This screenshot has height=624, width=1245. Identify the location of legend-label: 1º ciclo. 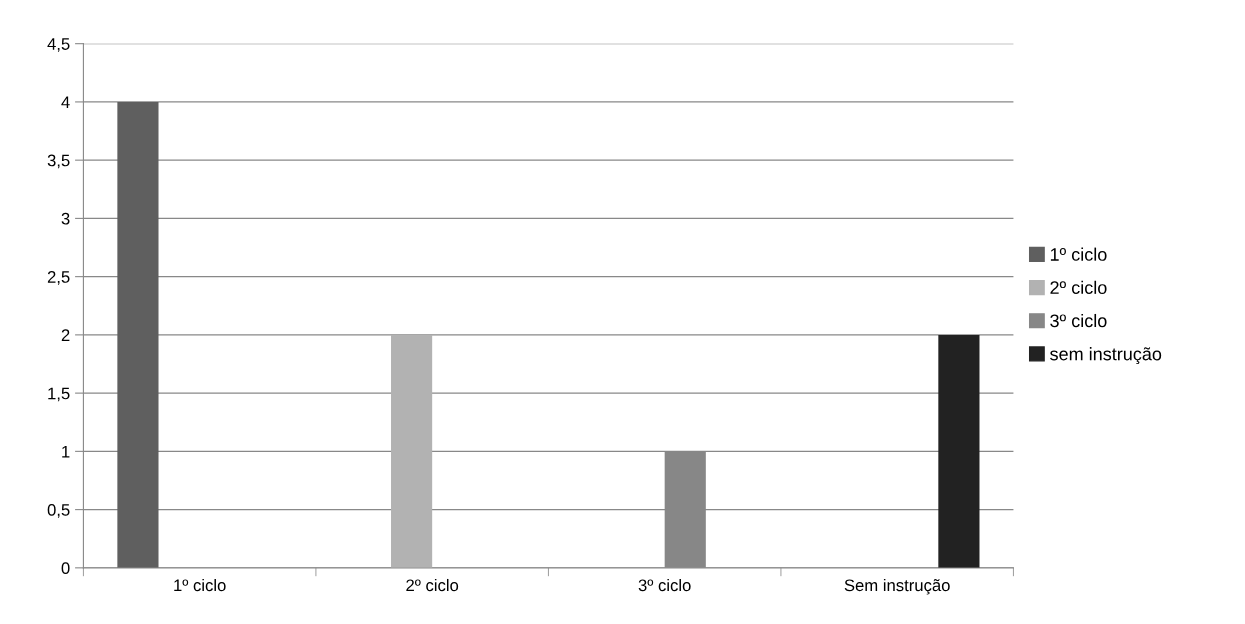
(1078, 254).